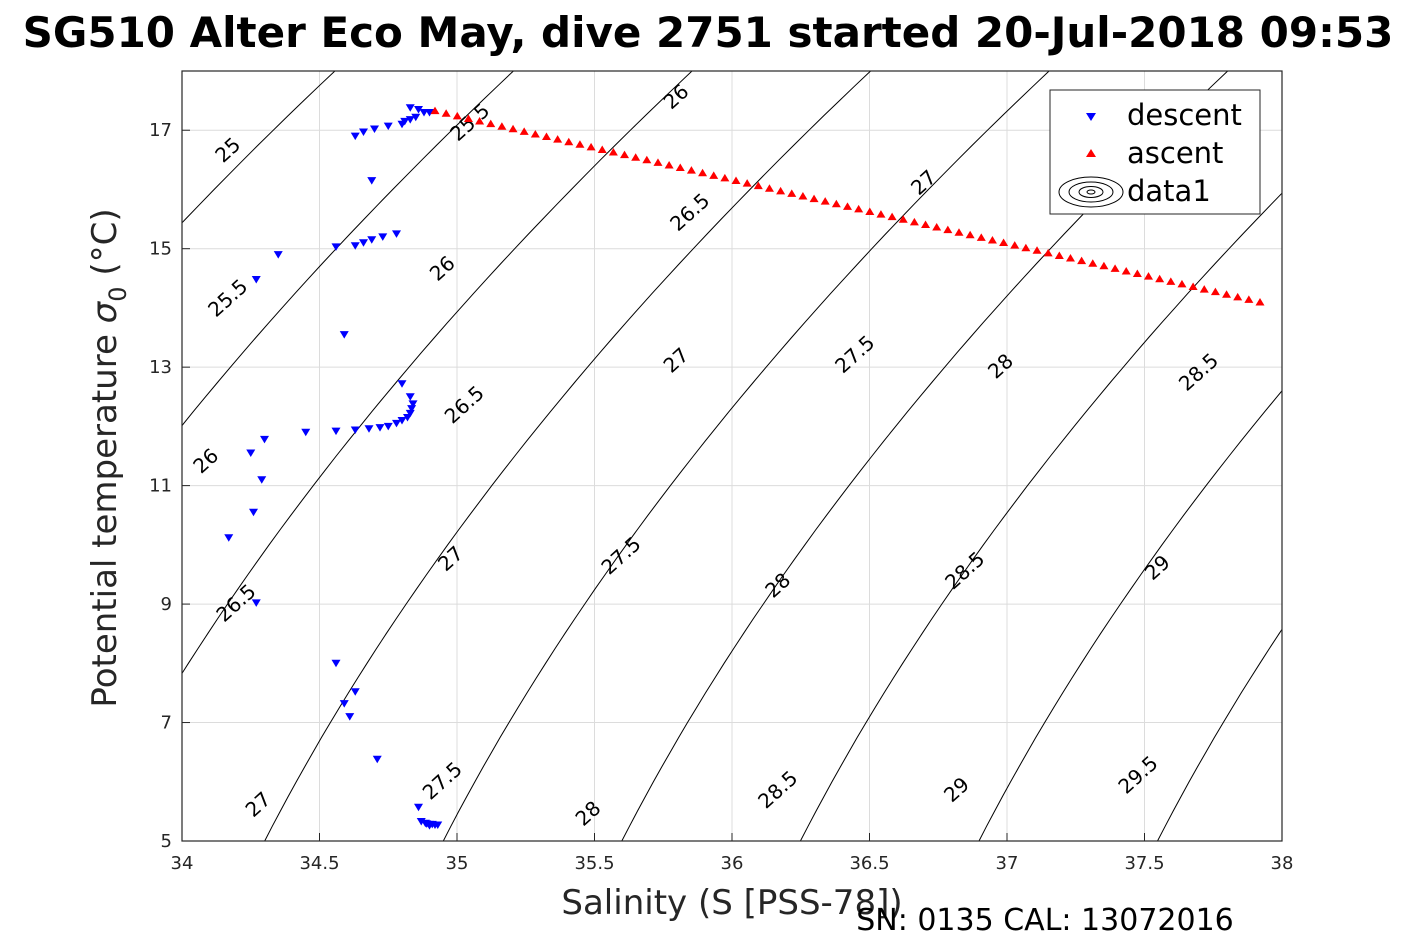 This screenshot has height=945, width=1417. Describe the element at coordinates (166, 604) in the screenshot. I see `y-tick-label: 9` at that location.